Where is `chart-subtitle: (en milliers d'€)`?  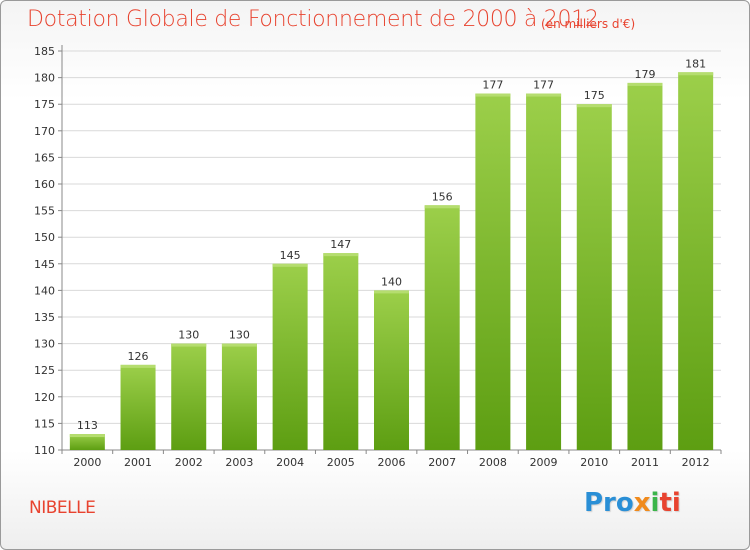
chart-subtitle: (en milliers d'€) is located at coordinates (588, 24).